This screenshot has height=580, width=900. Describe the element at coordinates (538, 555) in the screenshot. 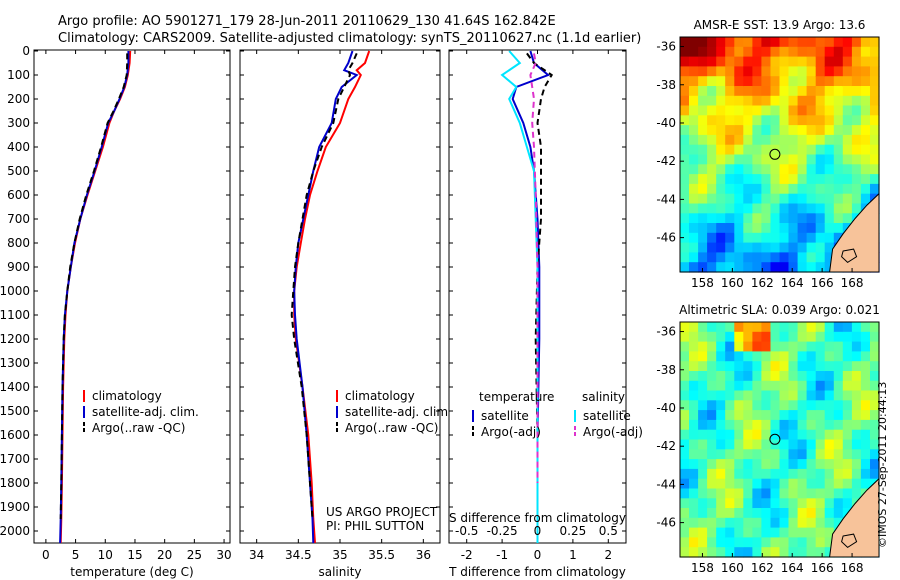

I see `differences-xtick-label: 0` at that location.